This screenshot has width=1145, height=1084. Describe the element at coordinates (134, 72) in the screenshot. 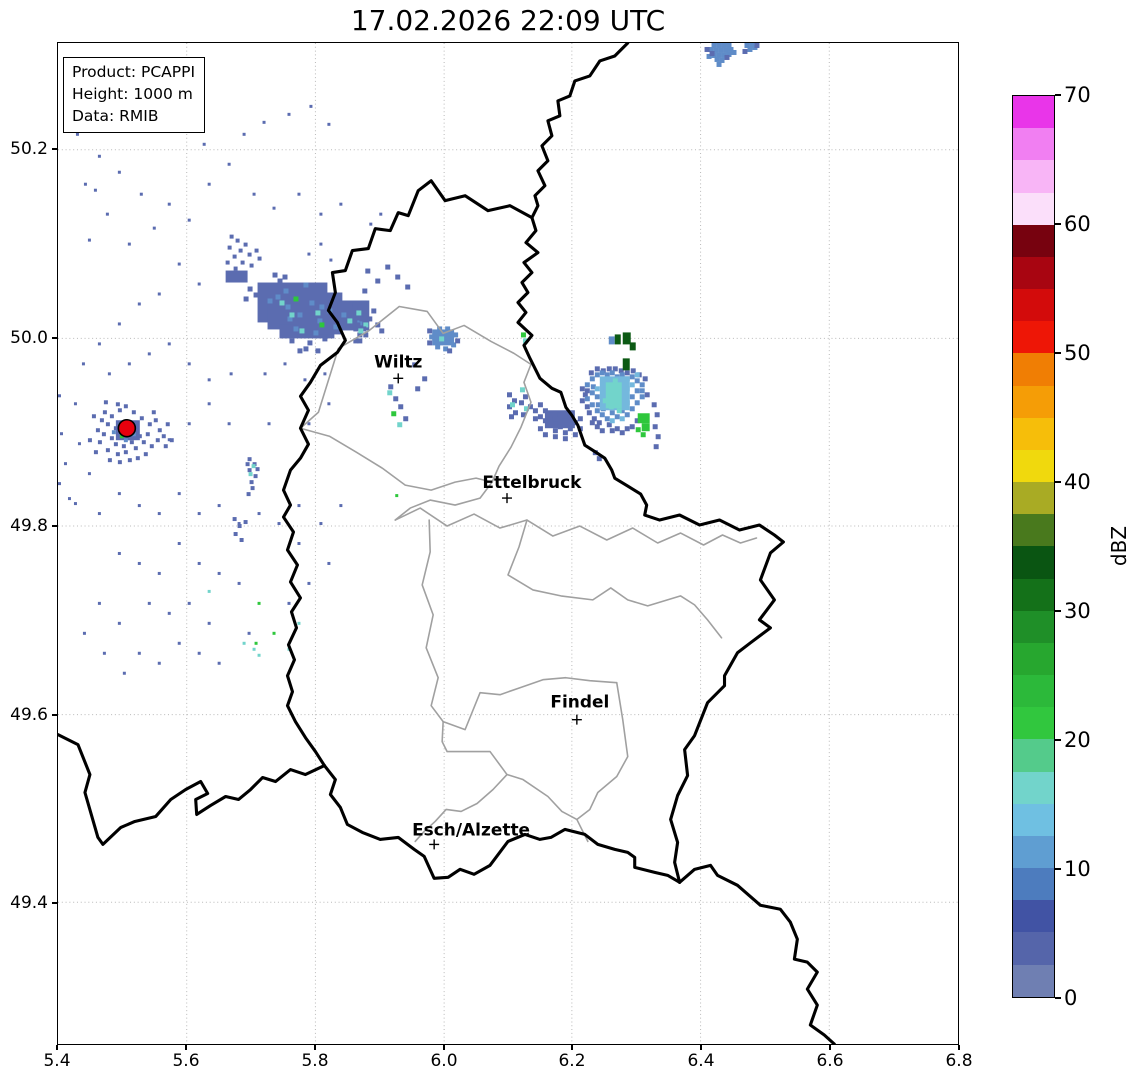

I see `product-info-line: Product: PCAPPI` at that location.